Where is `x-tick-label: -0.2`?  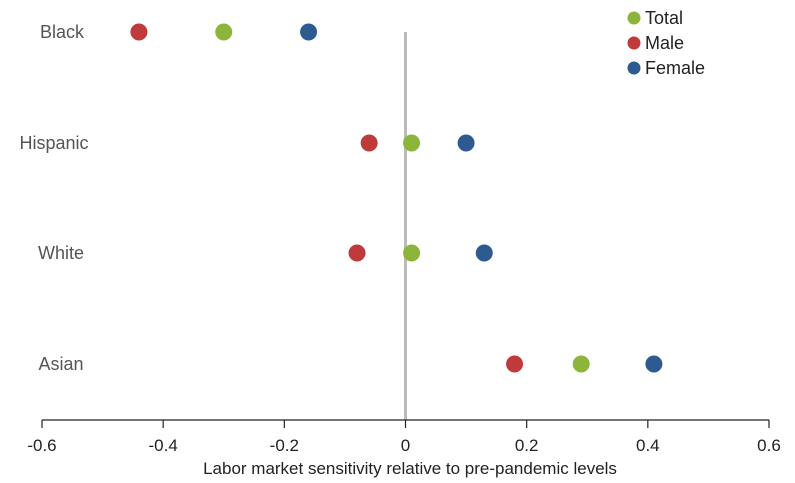
x-tick-label: -0.2 is located at coordinates (284, 445).